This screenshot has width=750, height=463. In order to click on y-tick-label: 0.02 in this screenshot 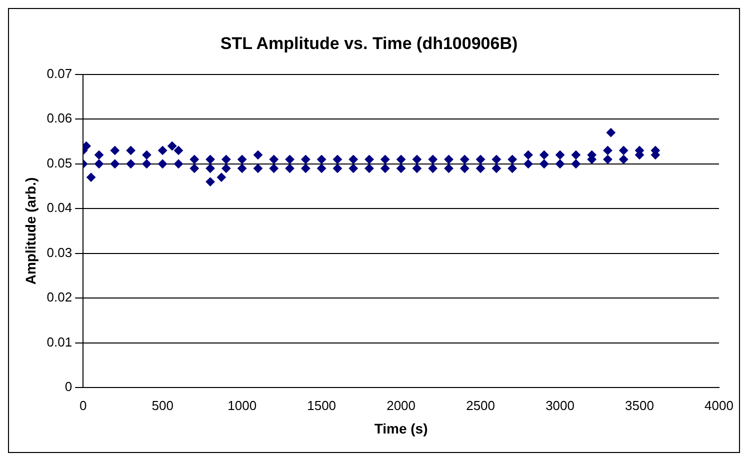, I will do `click(59, 297)`.